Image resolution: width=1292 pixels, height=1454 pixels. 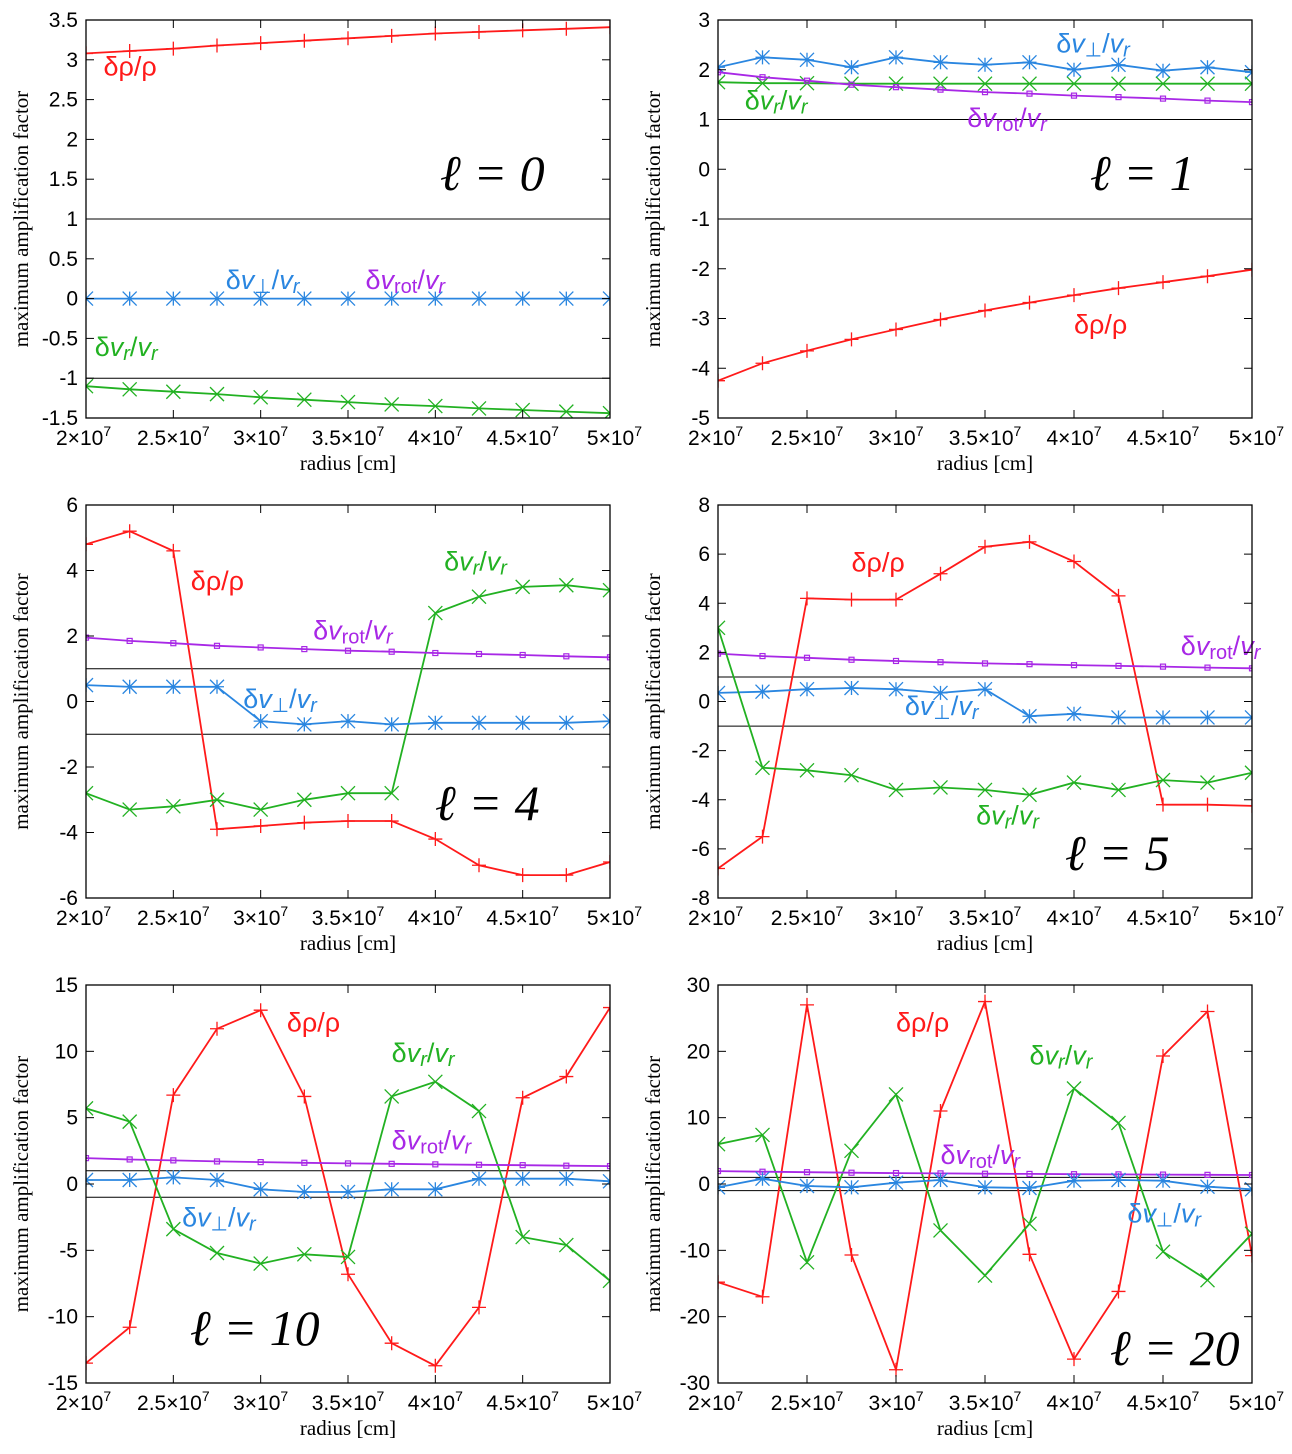 I want to click on y-axis-title: maximum amplification factor, so click(x=653, y=219).